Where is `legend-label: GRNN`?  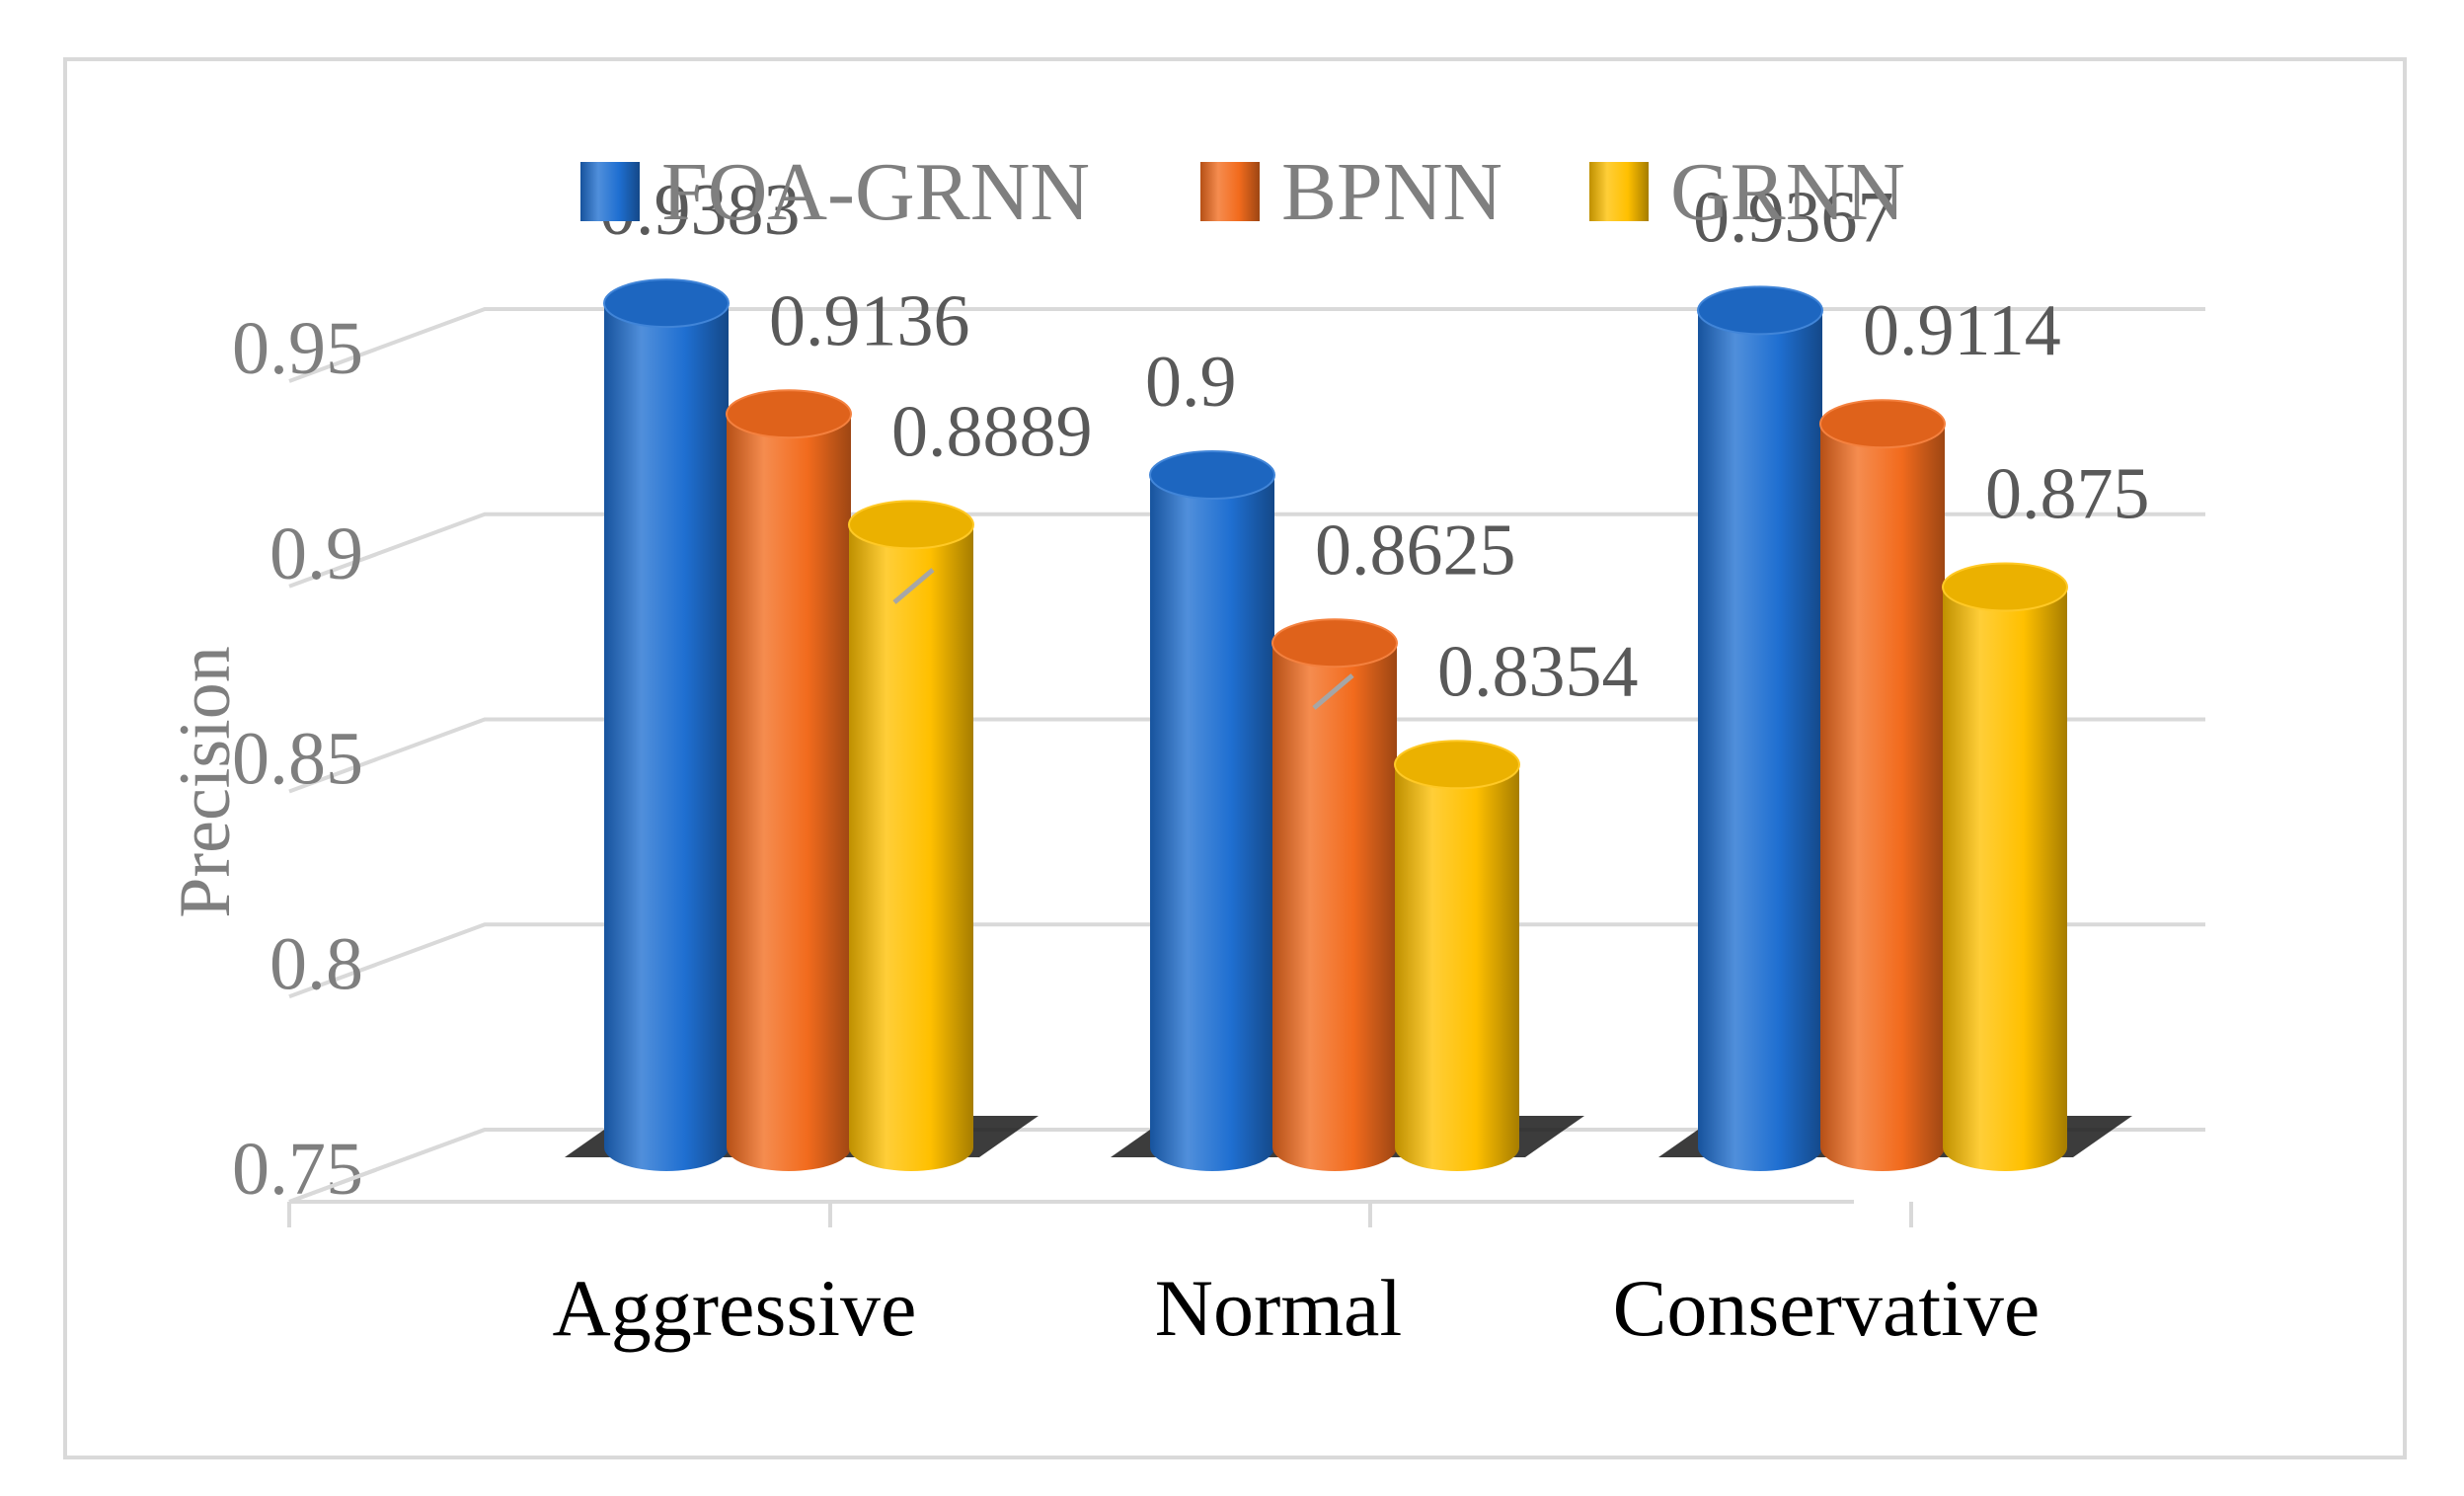 legend-label: GRNN is located at coordinates (1787, 192).